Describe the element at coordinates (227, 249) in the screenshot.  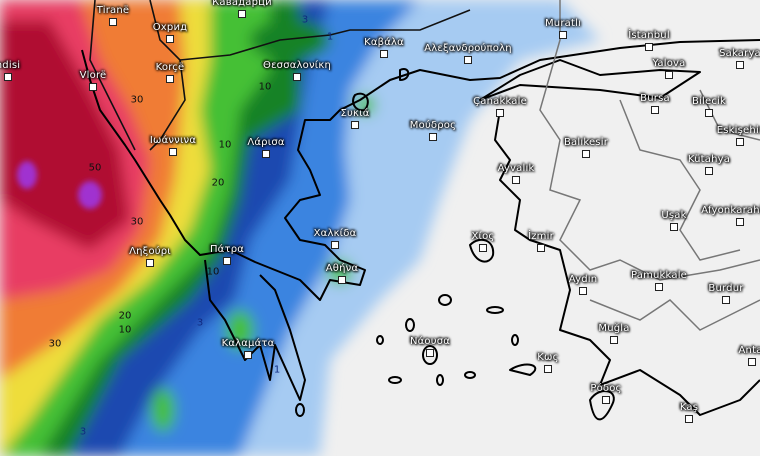
I see `city-label: Πάτρα` at that location.